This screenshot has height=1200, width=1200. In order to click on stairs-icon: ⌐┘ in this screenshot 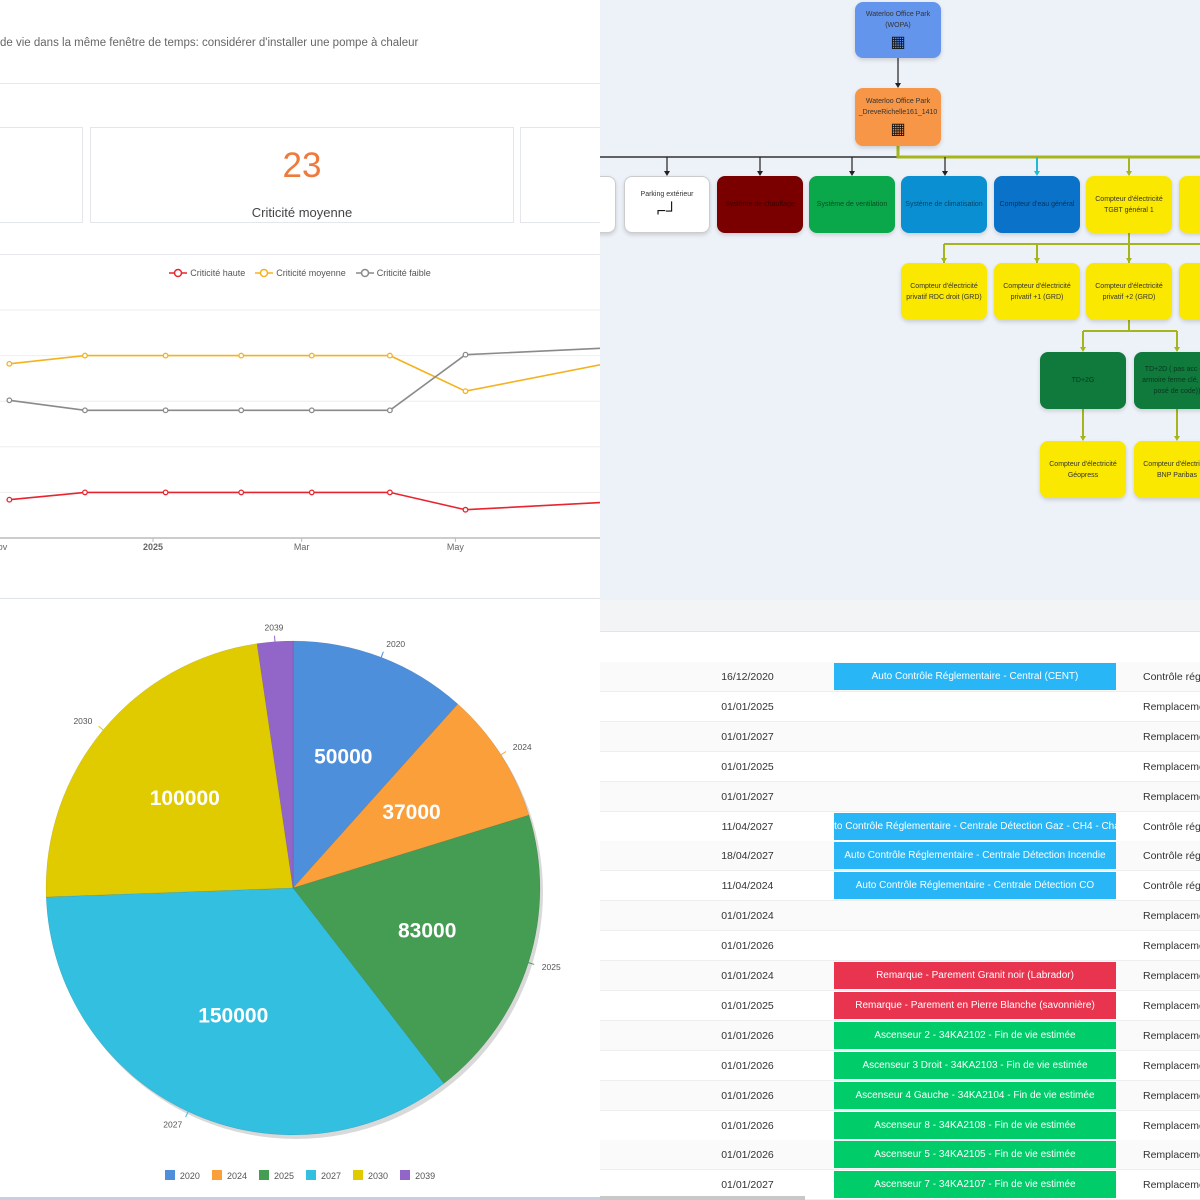, I will do `click(667, 211)`.